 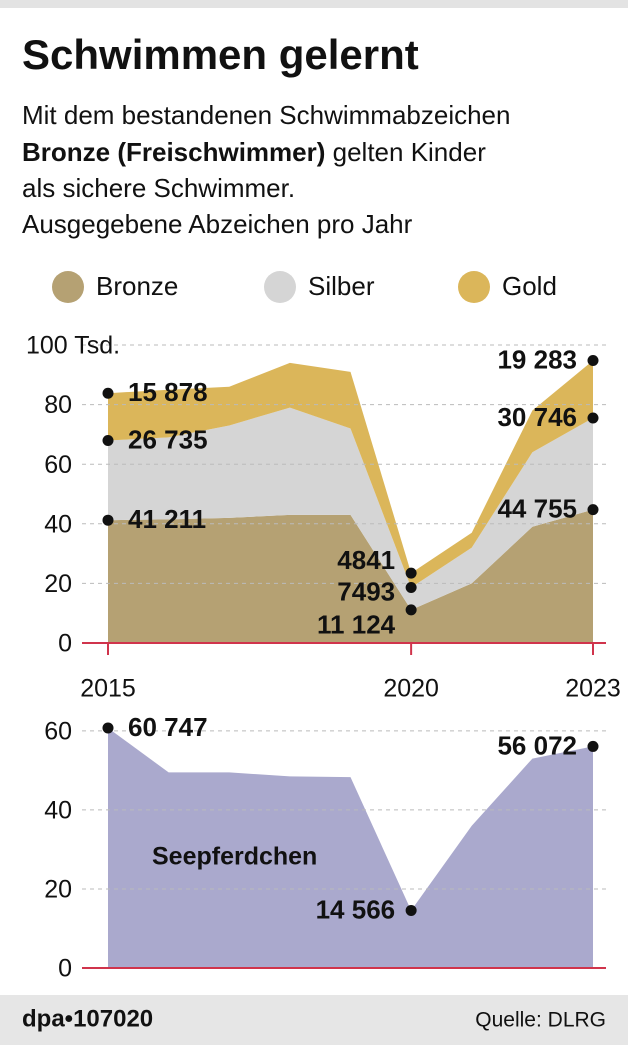 I want to click on x-tick-label: 2020, so click(x=411, y=689).